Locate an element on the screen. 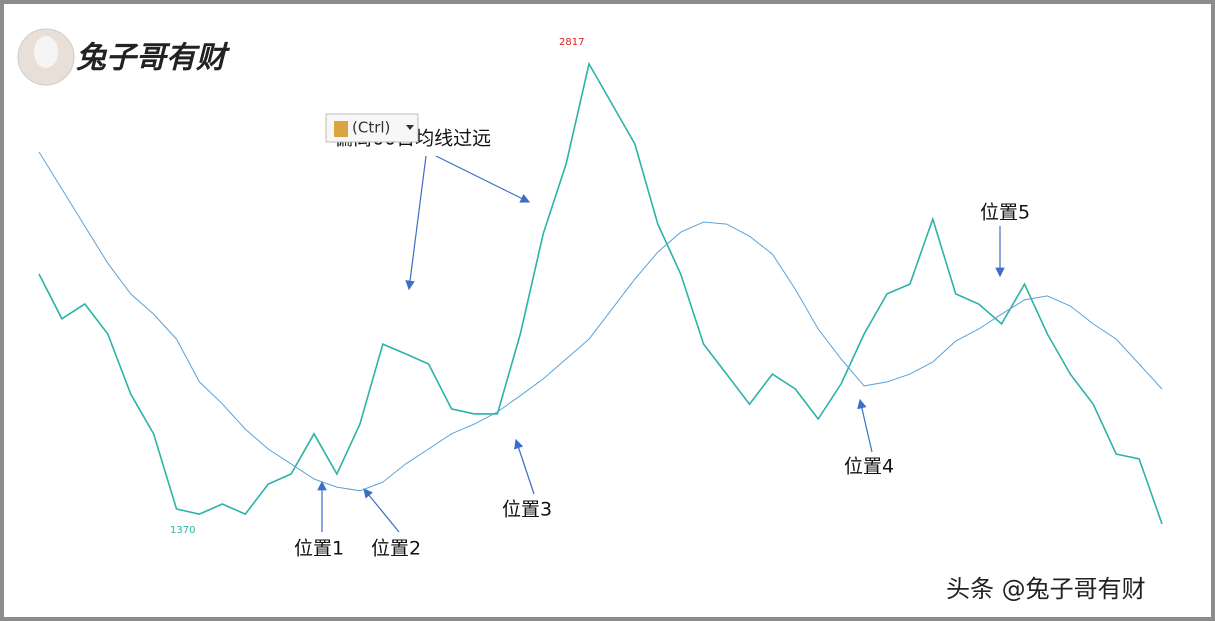 The height and width of the screenshot is (621, 1215). low-label: 1370 is located at coordinates (182, 530).